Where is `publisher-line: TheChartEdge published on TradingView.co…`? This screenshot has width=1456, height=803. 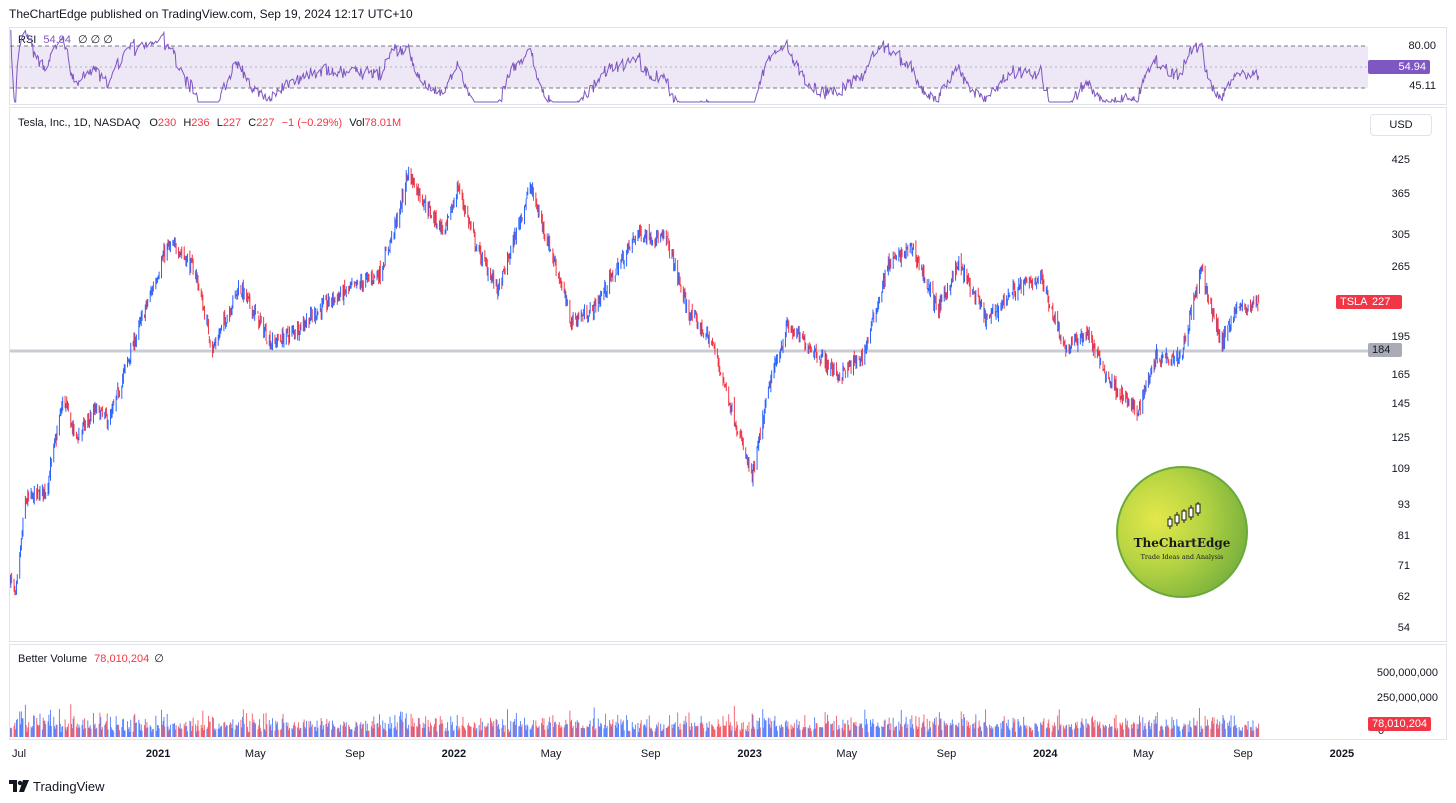
publisher-line: TheChartEdge published on TradingView.co… is located at coordinates (211, 14).